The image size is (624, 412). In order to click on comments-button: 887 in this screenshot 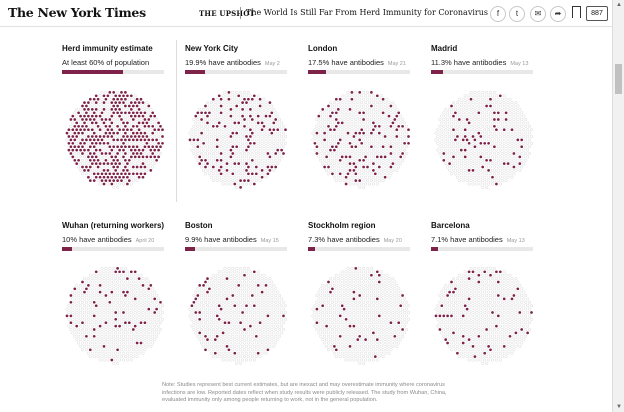, I will do `click(597, 13)`.